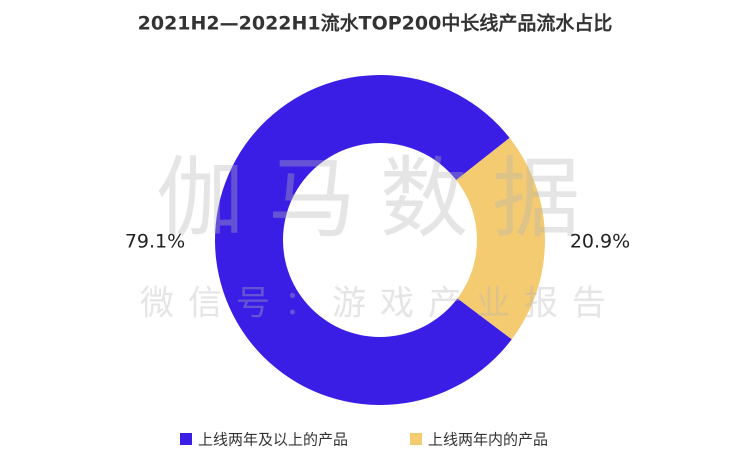  What do you see at coordinates (500, 238) in the screenshot?
I see `donut-slice` at bounding box center [500, 238].